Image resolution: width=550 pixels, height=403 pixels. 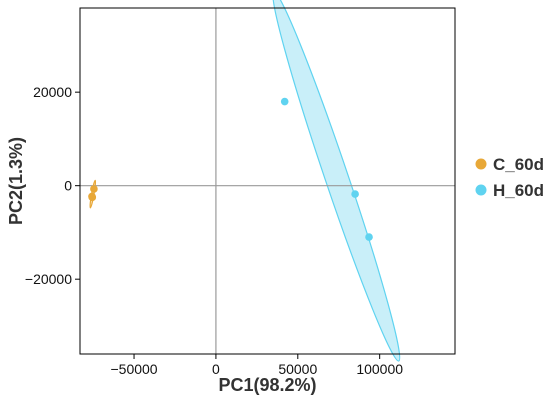 What do you see at coordinates (509, 177) in the screenshot?
I see `legend: C_60d H_60d` at bounding box center [509, 177].